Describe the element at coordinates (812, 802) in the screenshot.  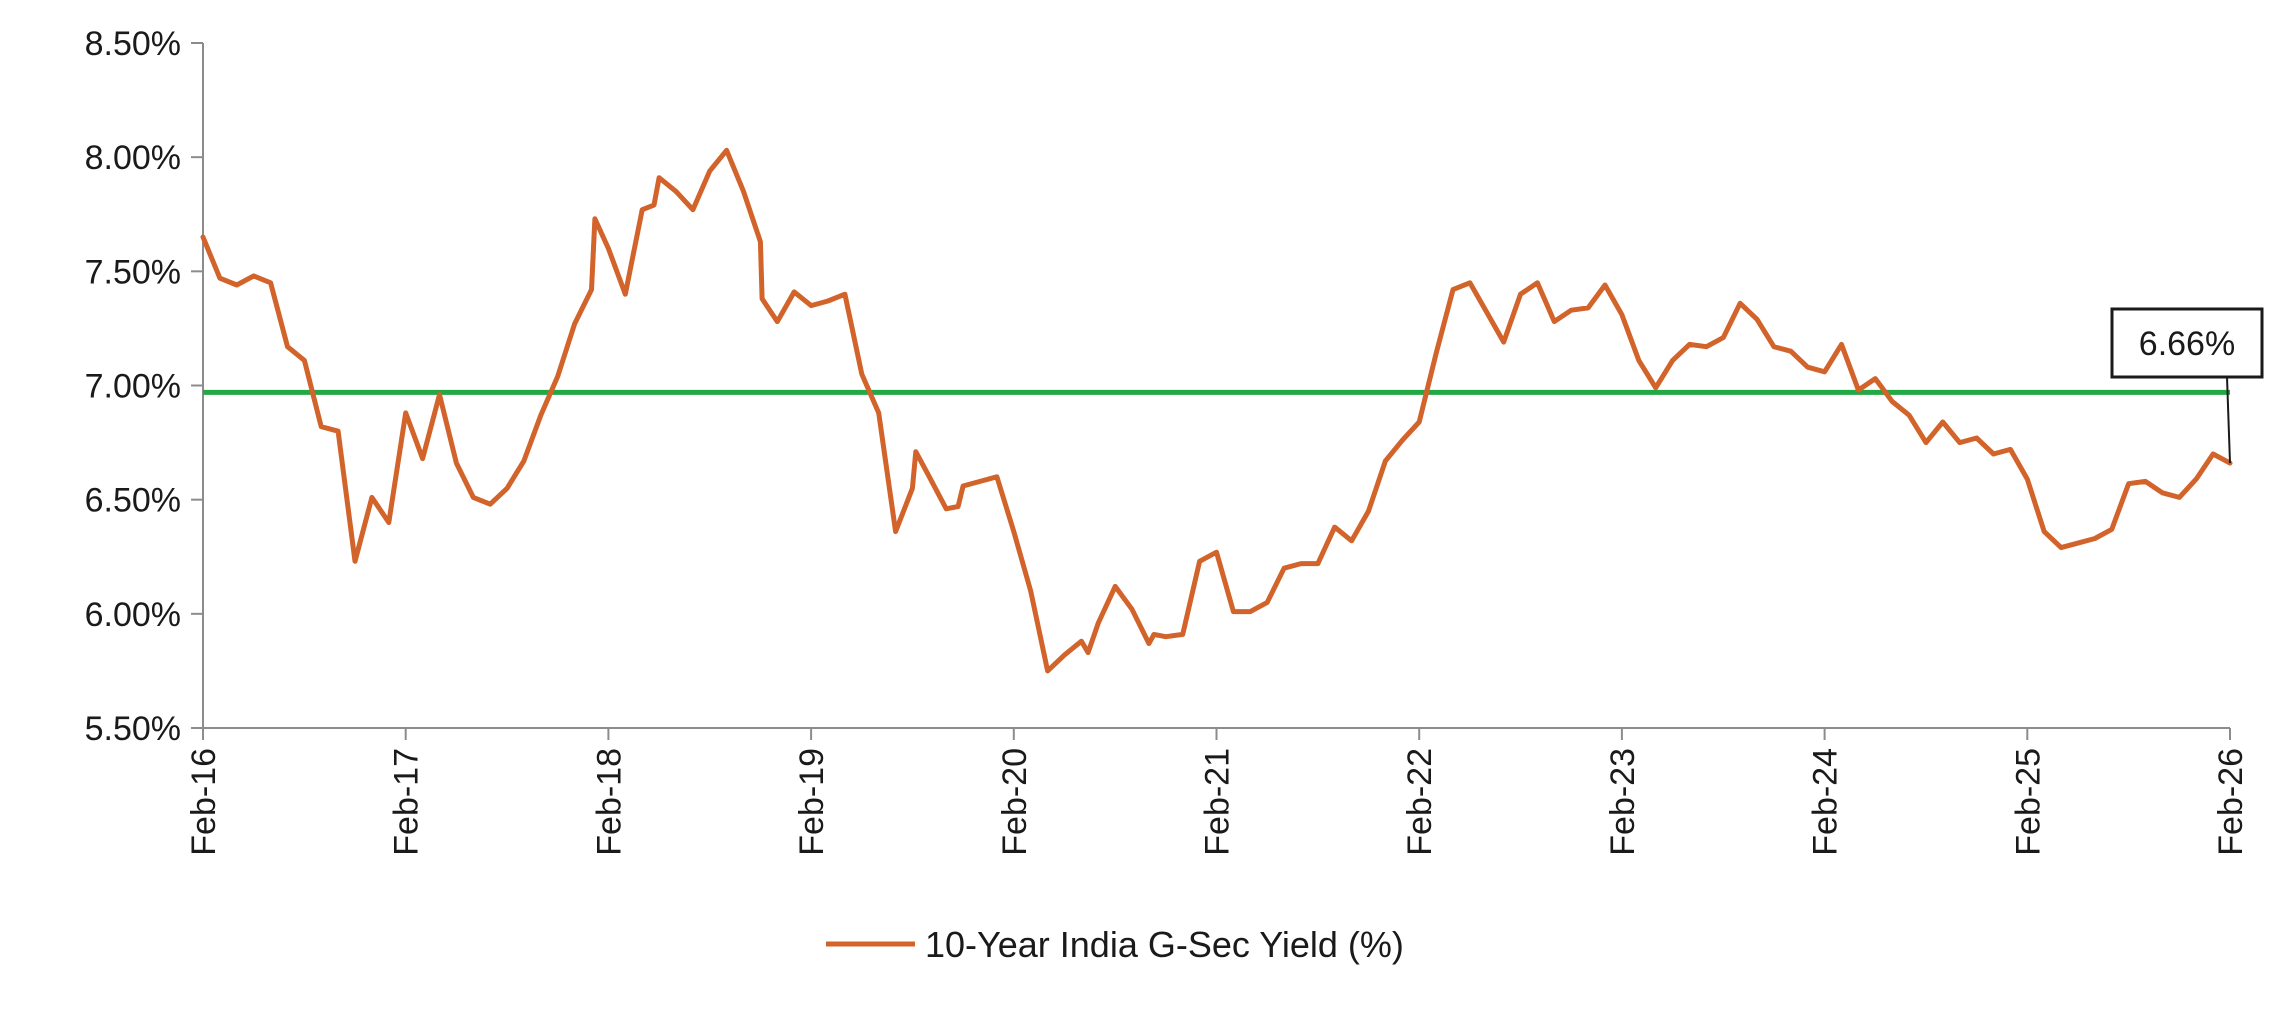
I see `x-tick-label: Feb-19` at that location.